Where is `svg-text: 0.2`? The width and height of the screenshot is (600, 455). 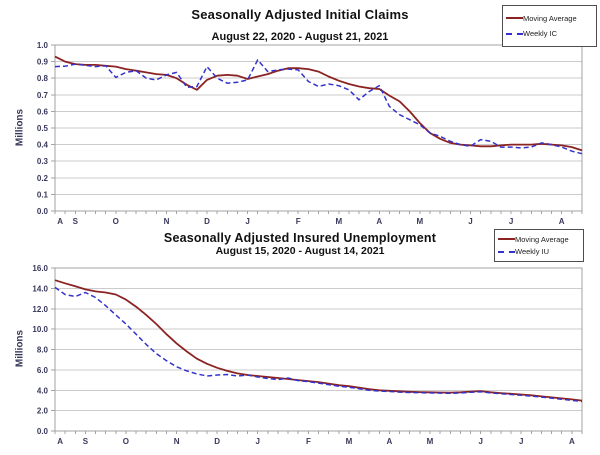
svg-text: 0.2 is located at coordinates (43, 178).